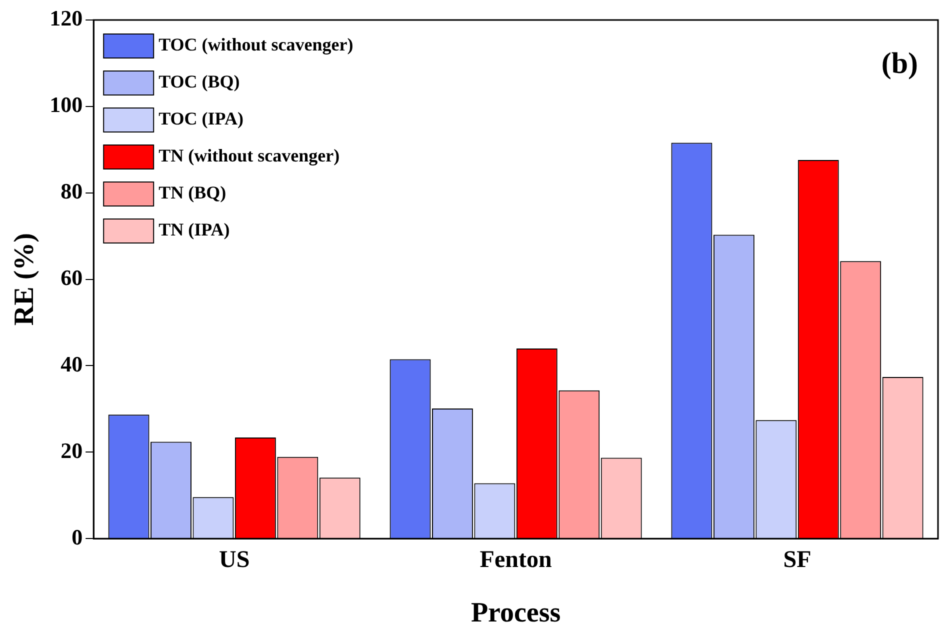  Describe the element at coordinates (249, 156) in the screenshot. I see `legend-label: TN (without scavenger)` at that location.